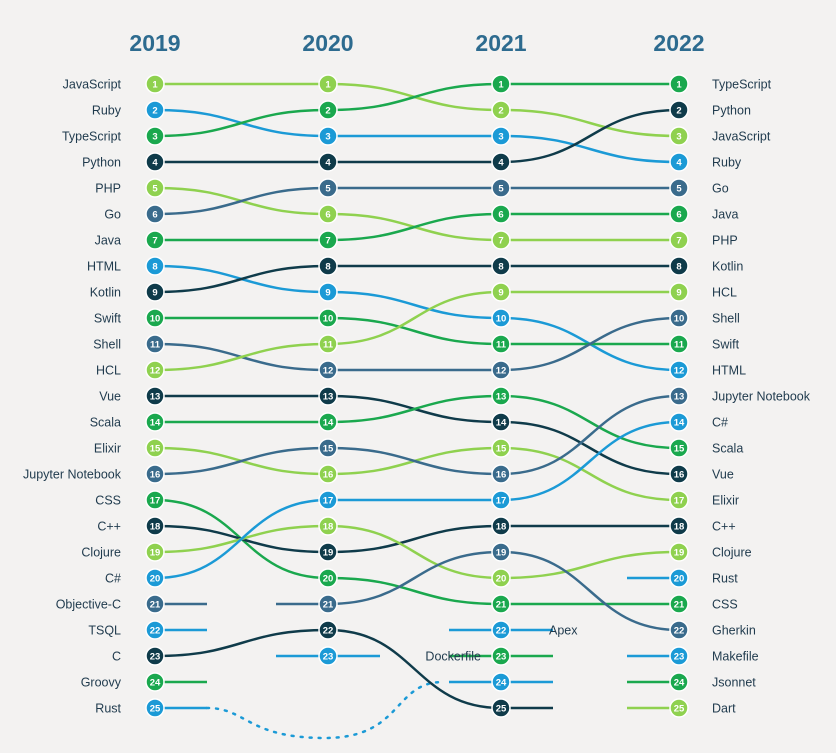 The image size is (836, 753). What do you see at coordinates (501, 604) in the screenshot?
I see `series-css-dot-2021` at bounding box center [501, 604].